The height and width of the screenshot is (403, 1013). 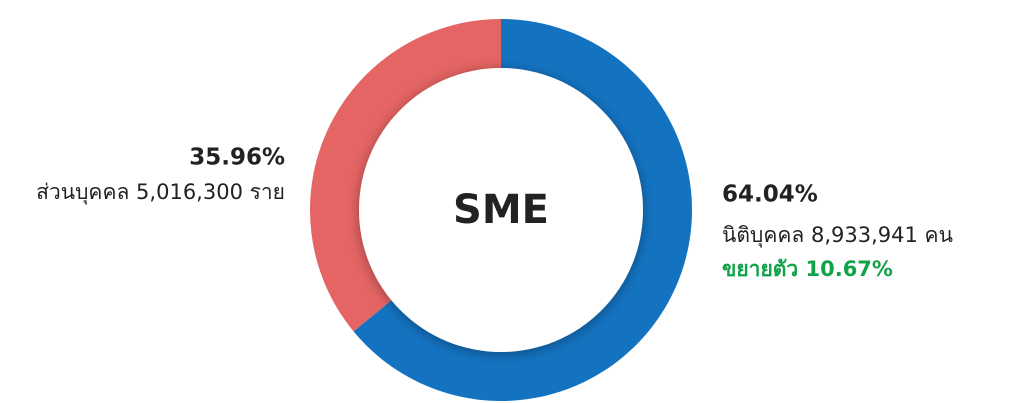 I want to click on value-label: 35.96%, so click(x=237, y=158).